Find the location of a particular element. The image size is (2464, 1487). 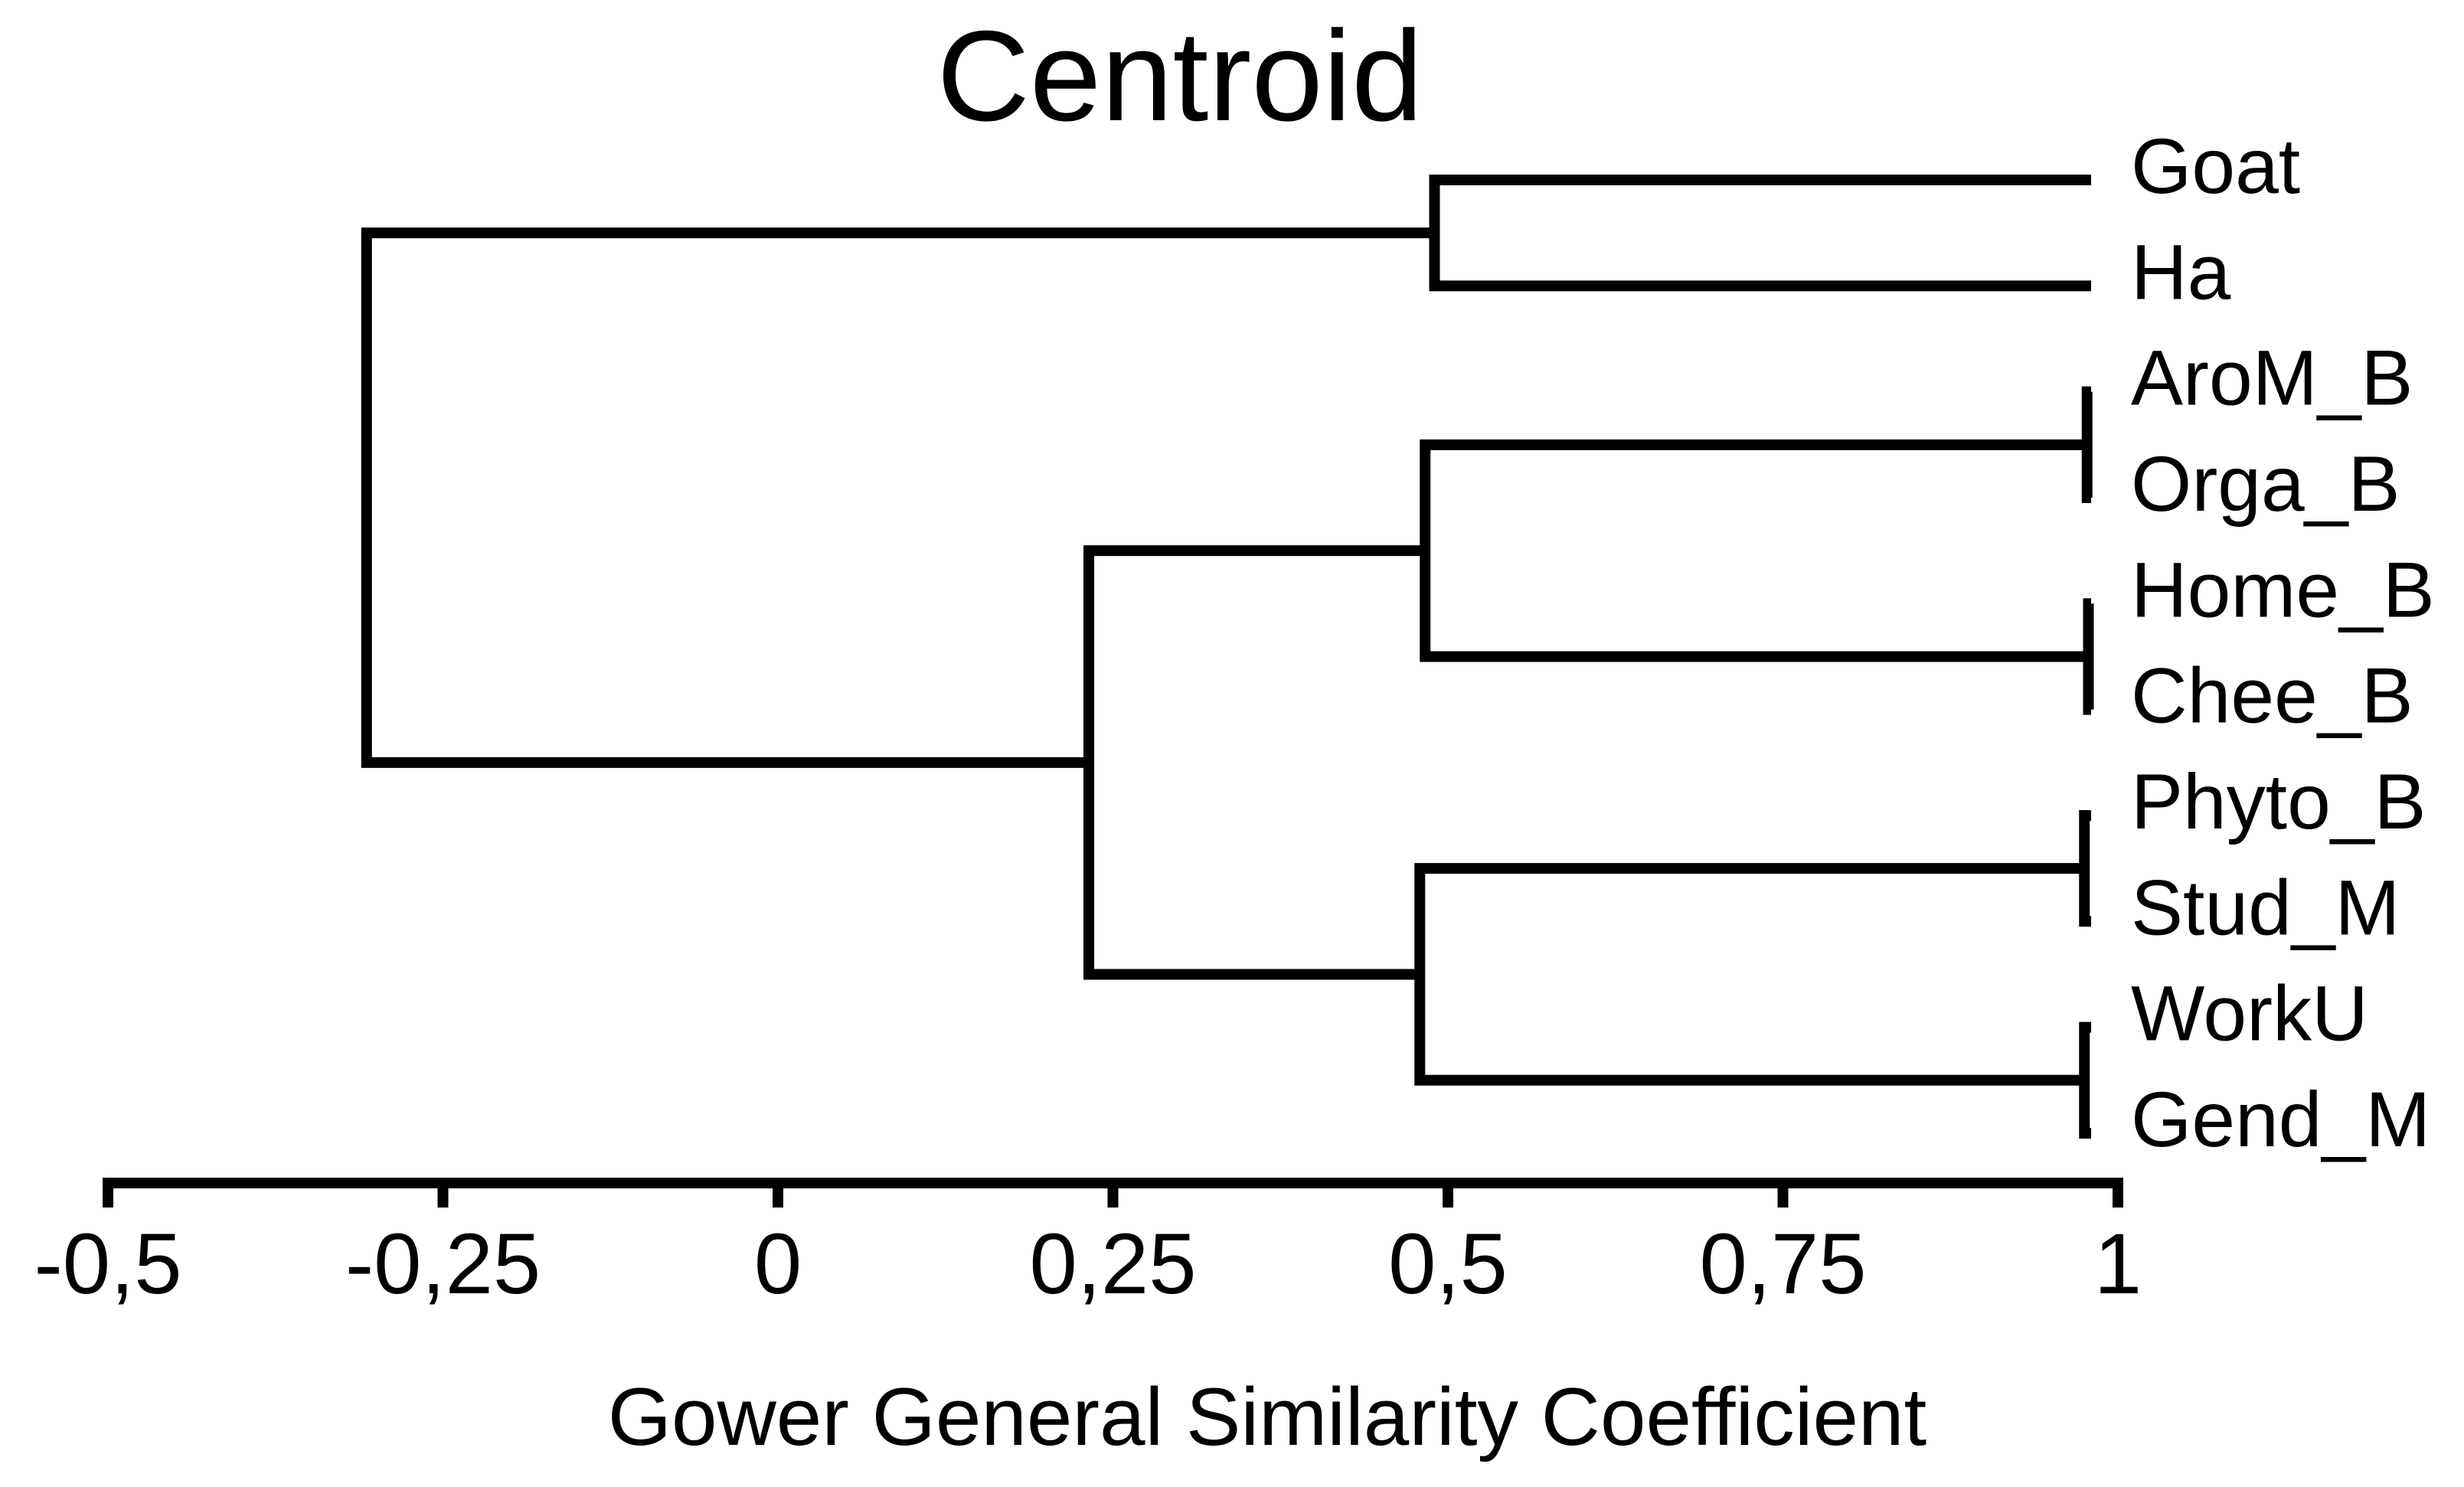

x-axis-tick-label: 1 is located at coordinates (2118, 1264).